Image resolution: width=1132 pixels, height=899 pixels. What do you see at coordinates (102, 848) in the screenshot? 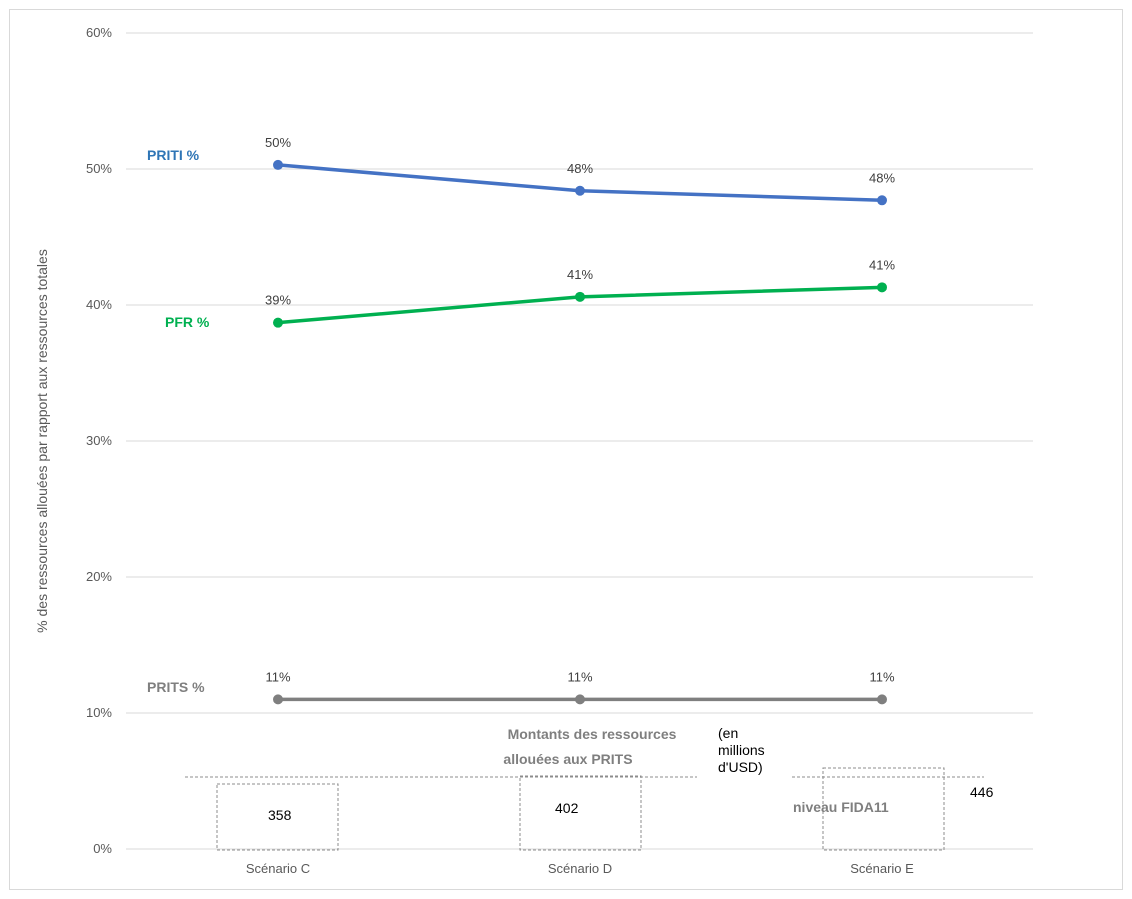
I see `y-tick-label: 0%` at bounding box center [102, 848].